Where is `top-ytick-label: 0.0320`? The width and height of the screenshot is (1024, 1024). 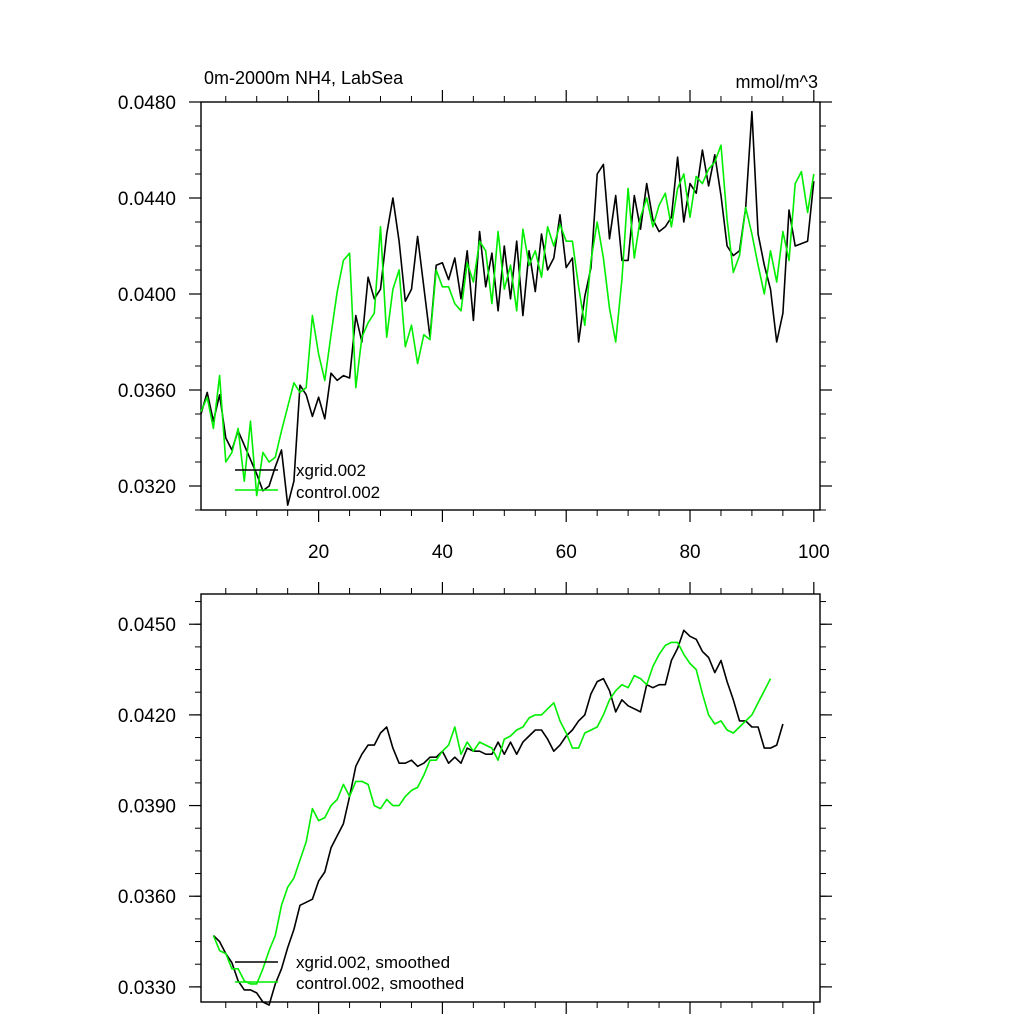
top-ytick-label: 0.0320 is located at coordinates (147, 487).